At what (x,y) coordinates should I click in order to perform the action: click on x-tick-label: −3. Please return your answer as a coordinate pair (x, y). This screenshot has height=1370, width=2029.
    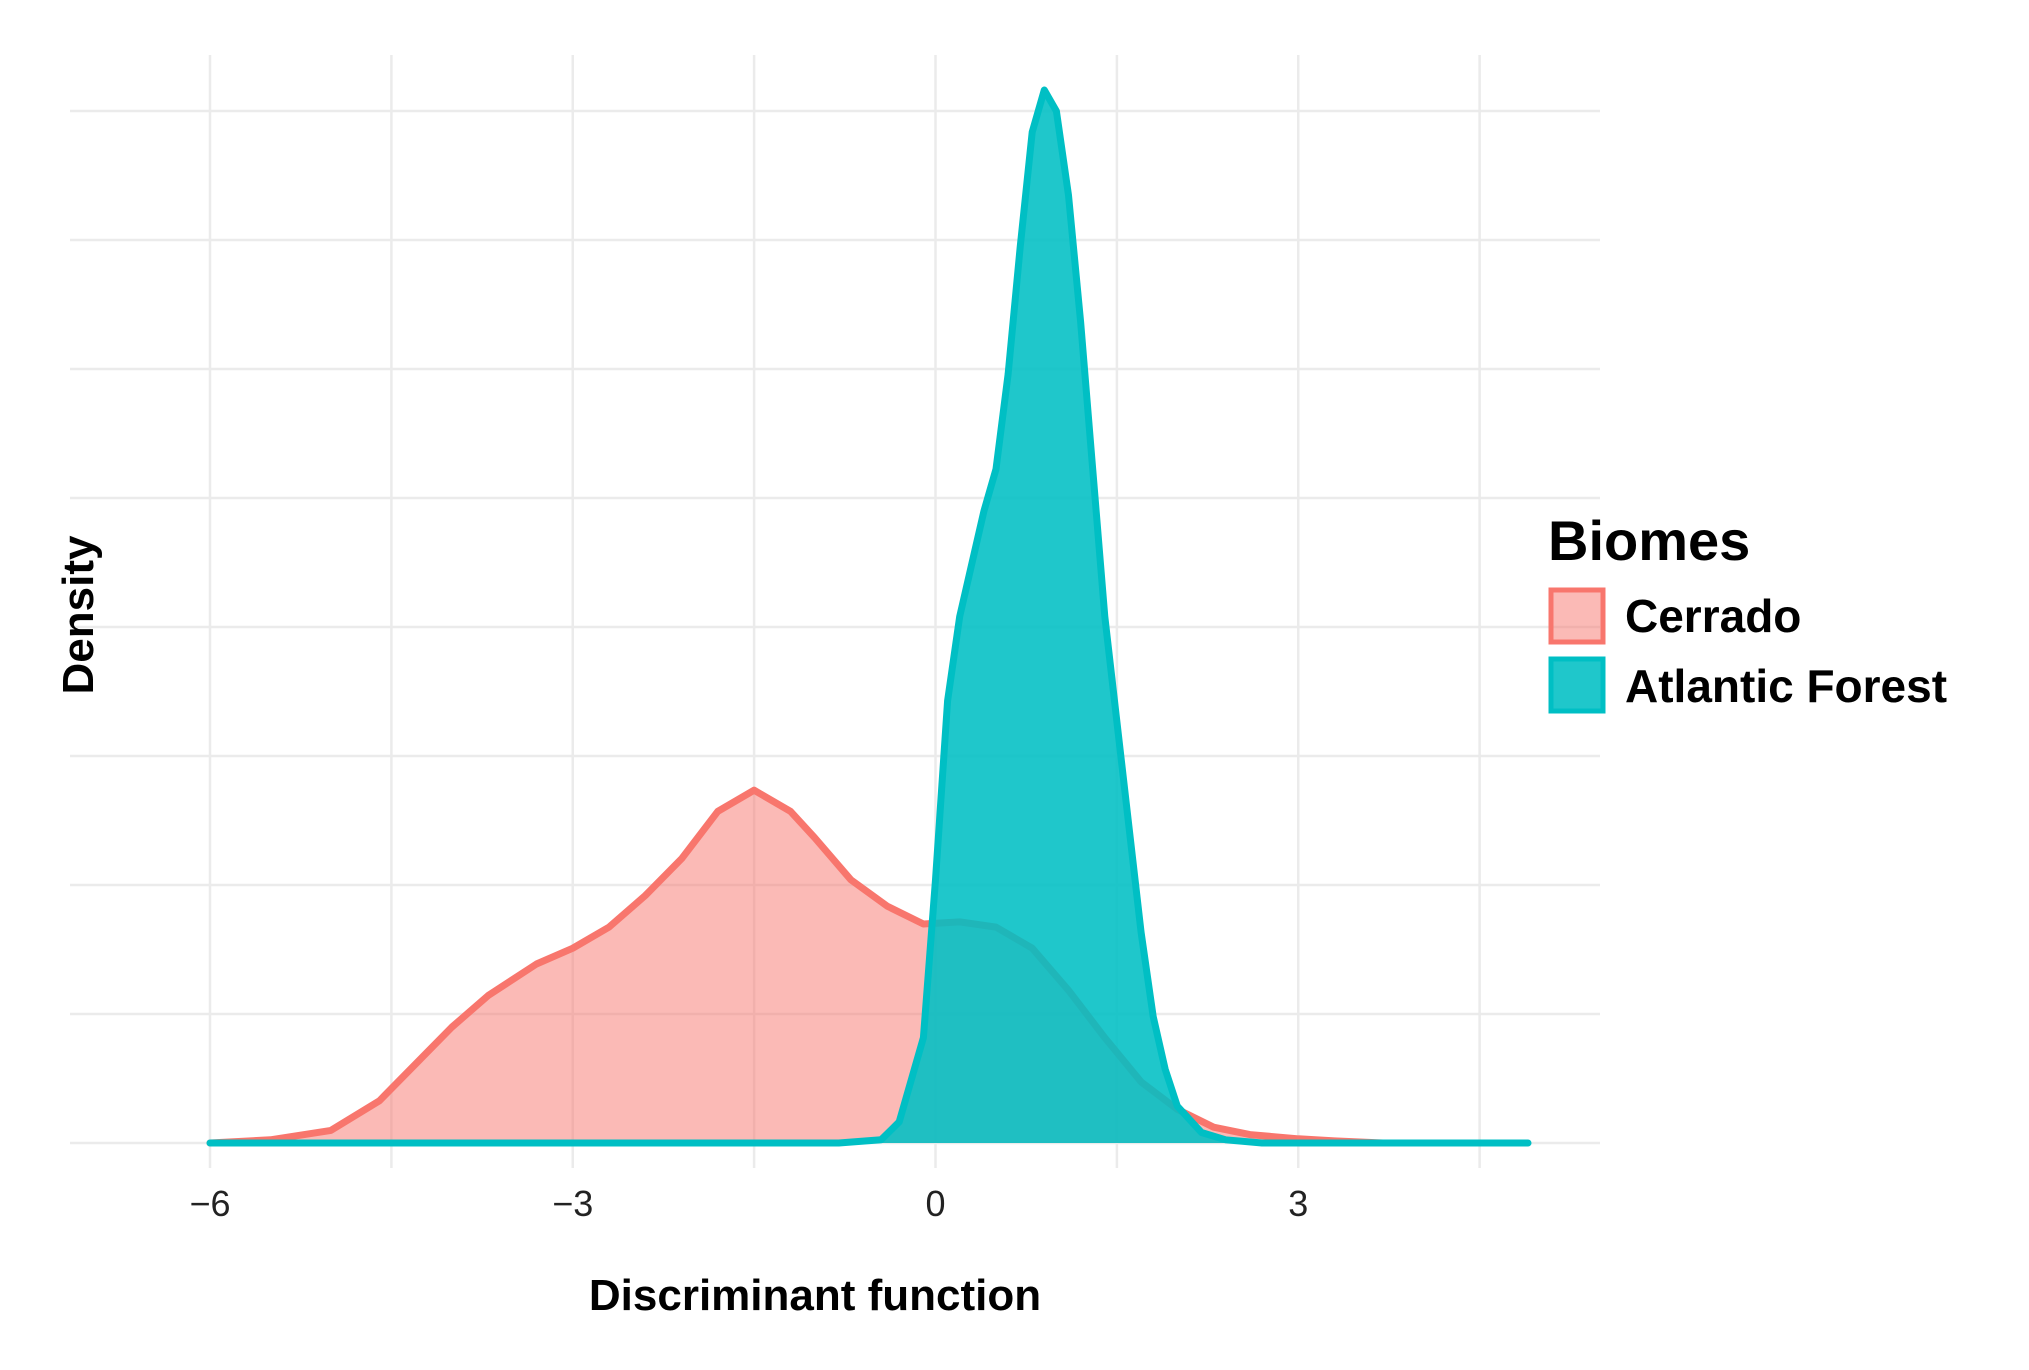
    Looking at the image, I should click on (572, 1203).